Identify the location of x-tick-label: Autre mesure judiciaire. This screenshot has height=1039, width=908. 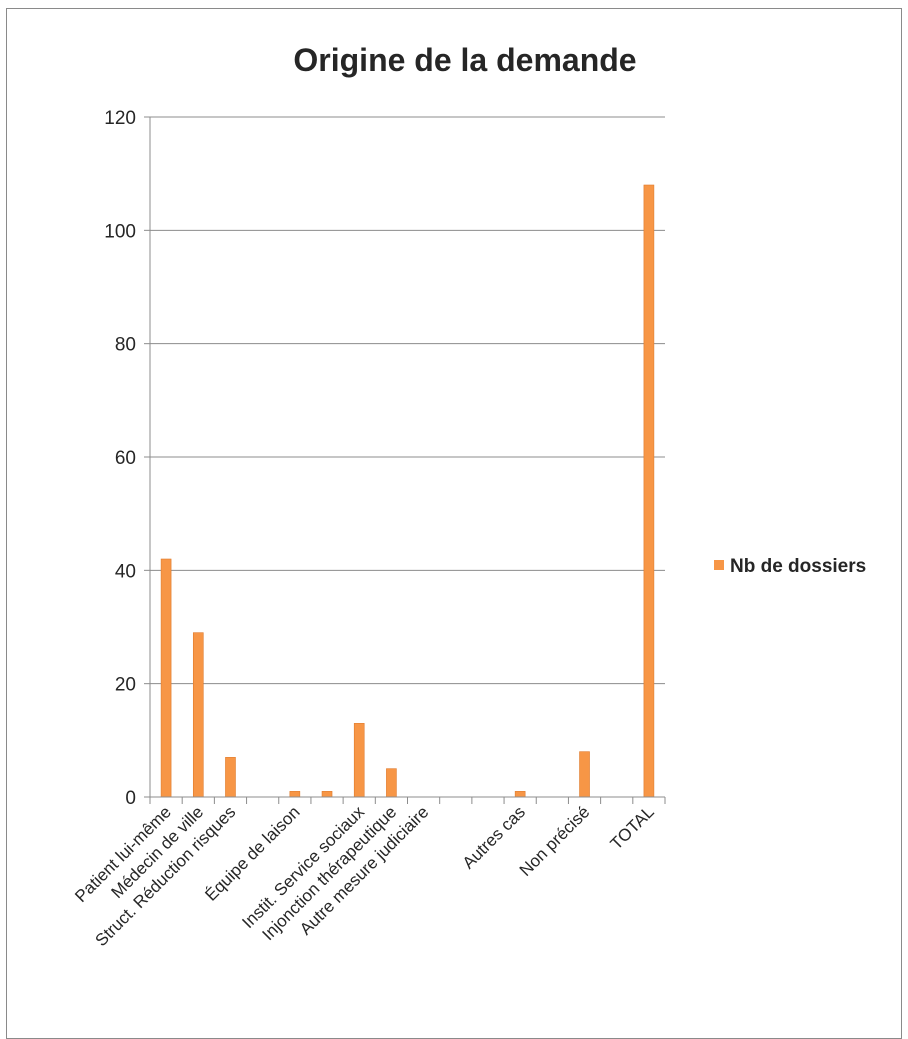
(364, 870).